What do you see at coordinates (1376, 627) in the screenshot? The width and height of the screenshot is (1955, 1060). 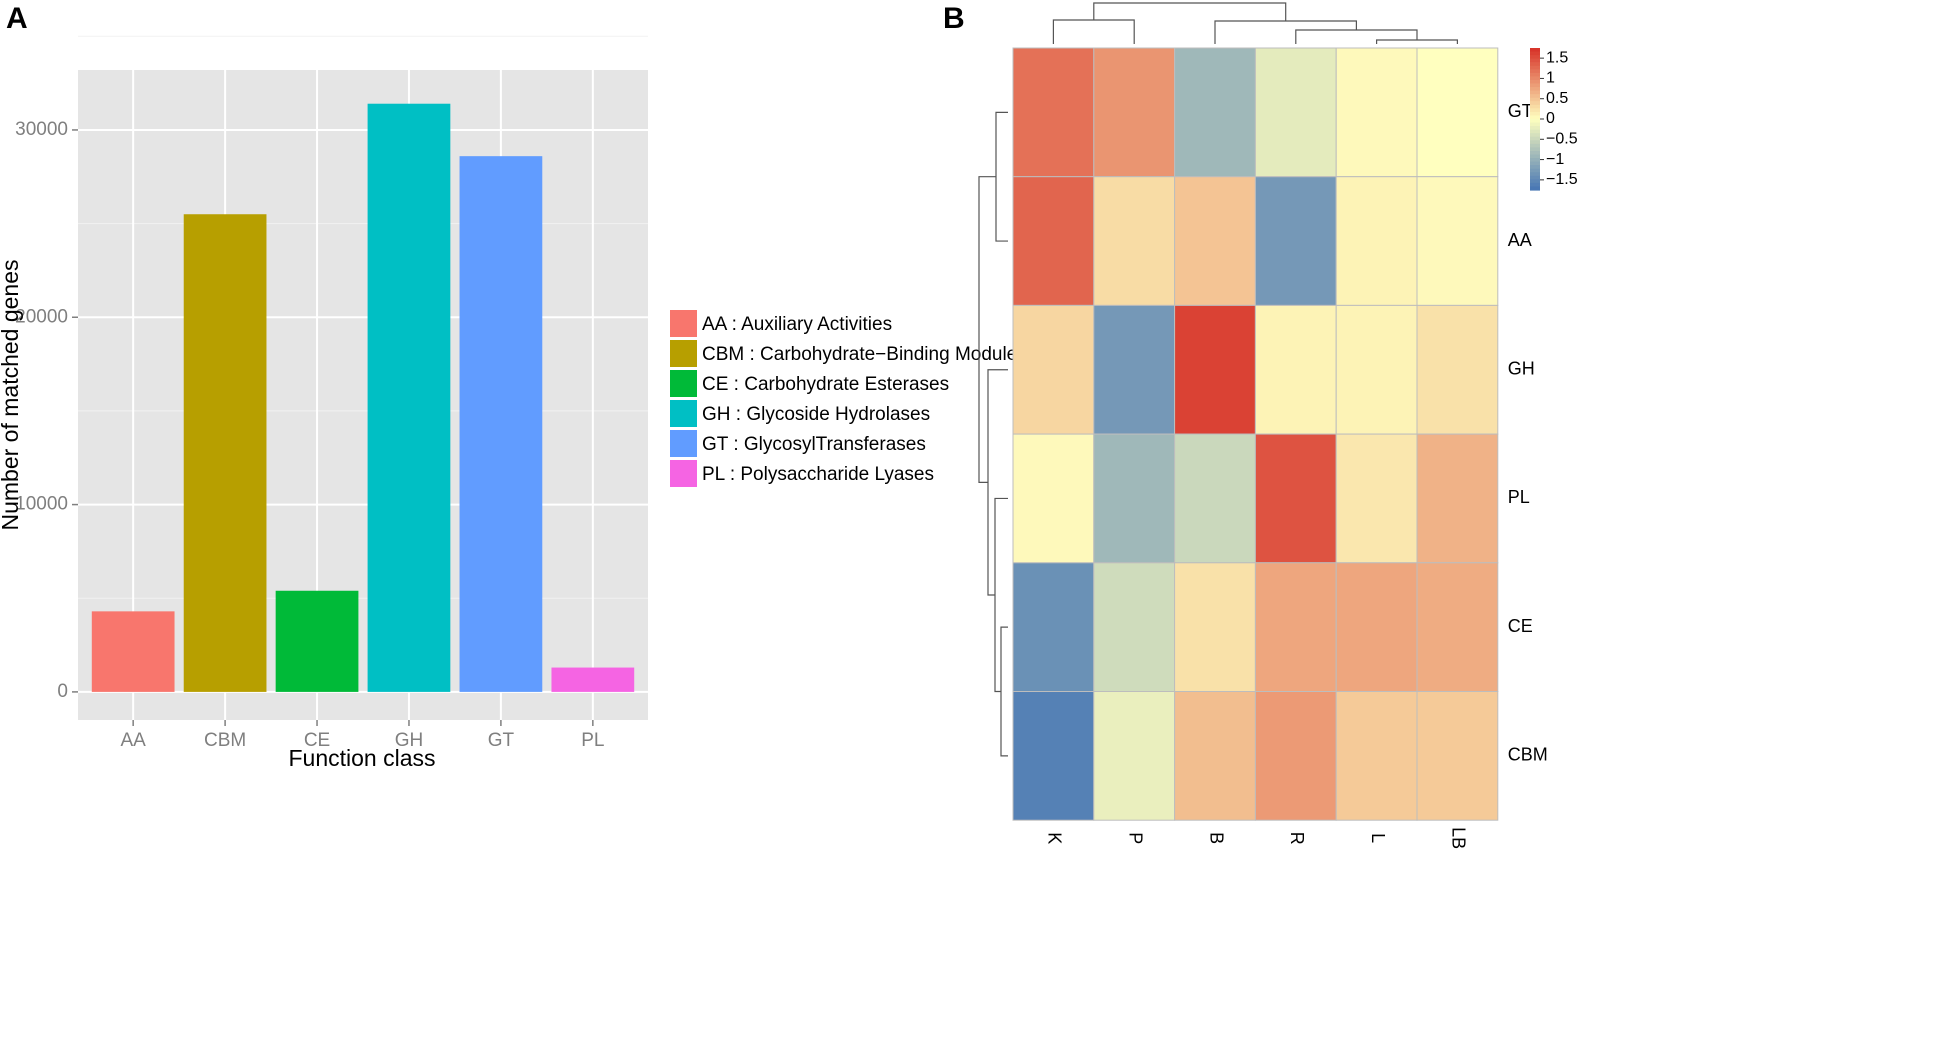 I see `heatmap-cell-ce-l` at bounding box center [1376, 627].